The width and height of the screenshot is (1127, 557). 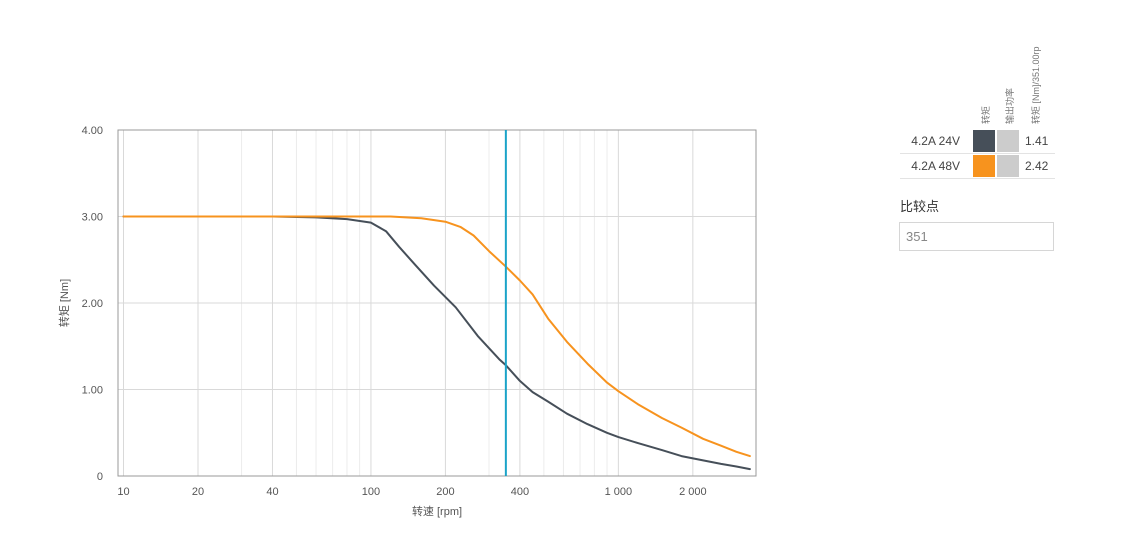 What do you see at coordinates (1036, 85) in the screenshot?
I see `legend-header-torque-at-point: 转矩 [Nm]/351.00rp` at bounding box center [1036, 85].